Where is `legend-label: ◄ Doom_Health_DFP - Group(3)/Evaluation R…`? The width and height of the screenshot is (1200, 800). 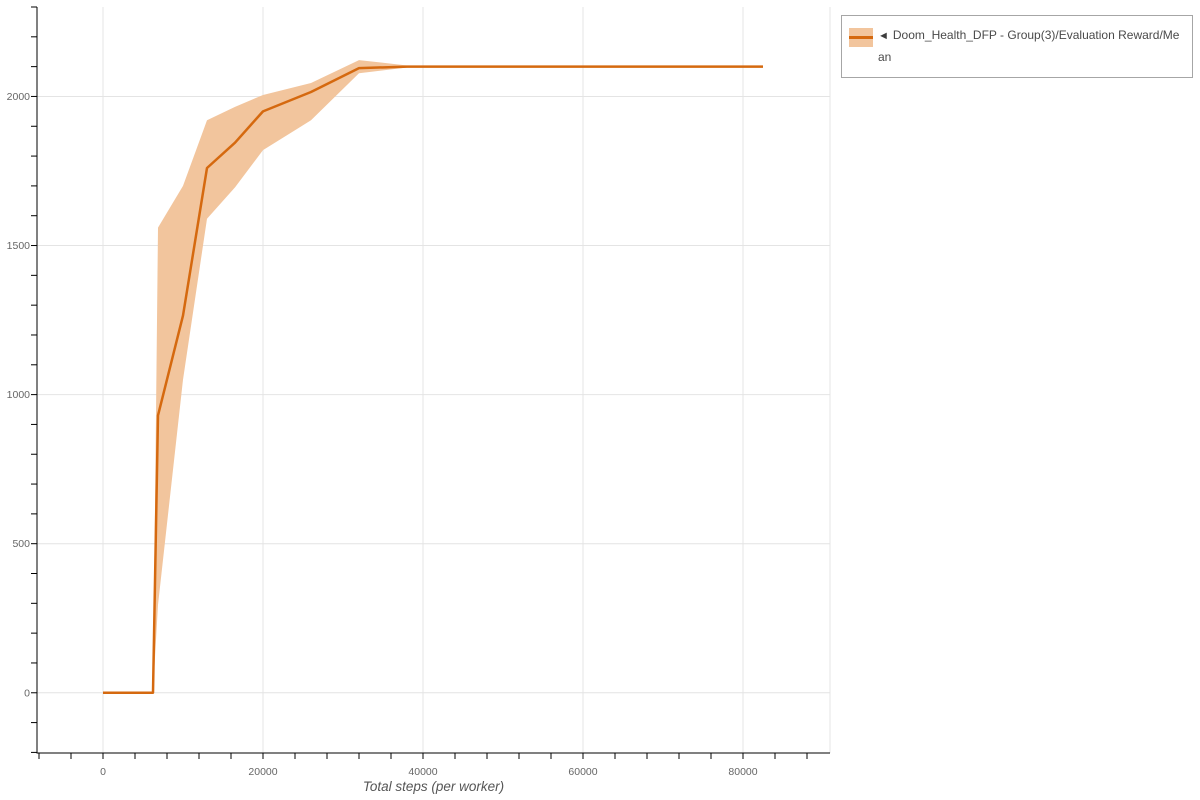 legend-label: ◄ Doom_Health_DFP - Group(3)/Evaluation R… is located at coordinates (1031, 46).